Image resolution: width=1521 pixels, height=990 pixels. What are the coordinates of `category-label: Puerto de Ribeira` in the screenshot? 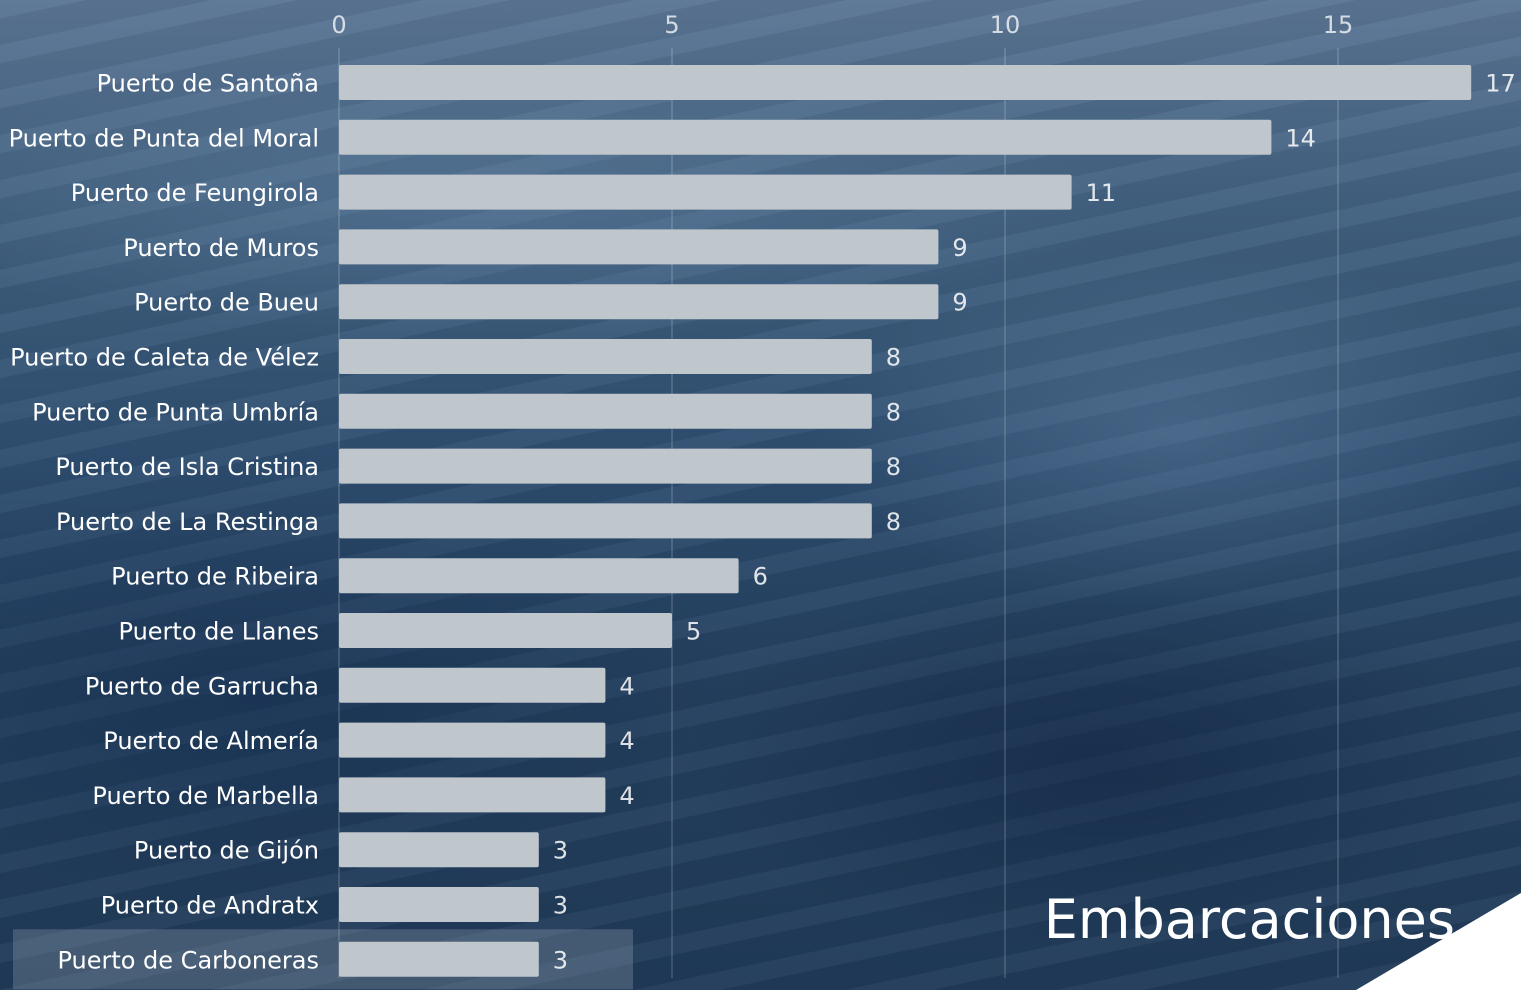 It's located at (215, 577).